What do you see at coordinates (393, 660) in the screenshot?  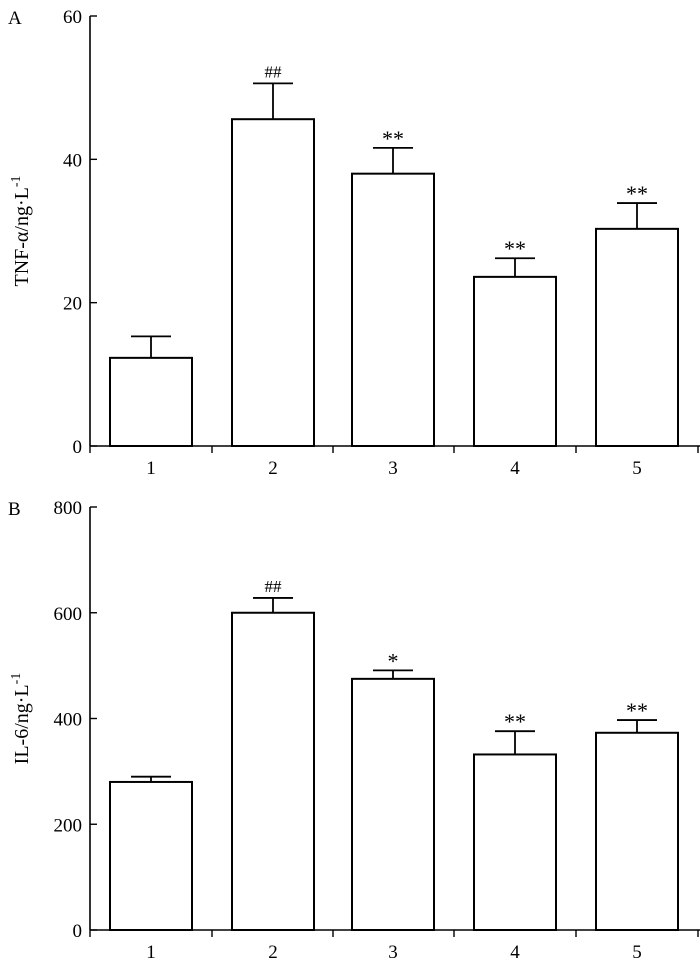 I see `significance-marker: *` at bounding box center [393, 660].